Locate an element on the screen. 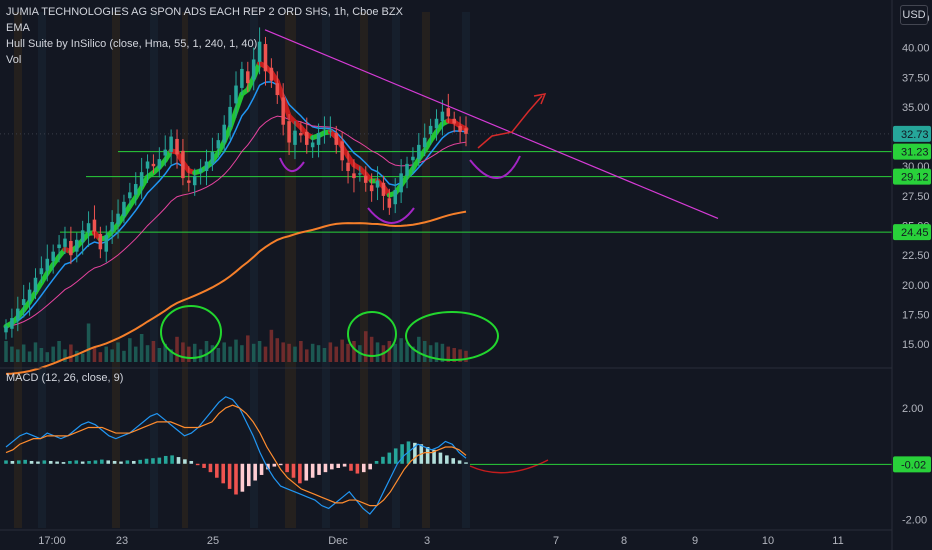 The height and width of the screenshot is (550, 932). volume-circle is located at coordinates (452, 336).